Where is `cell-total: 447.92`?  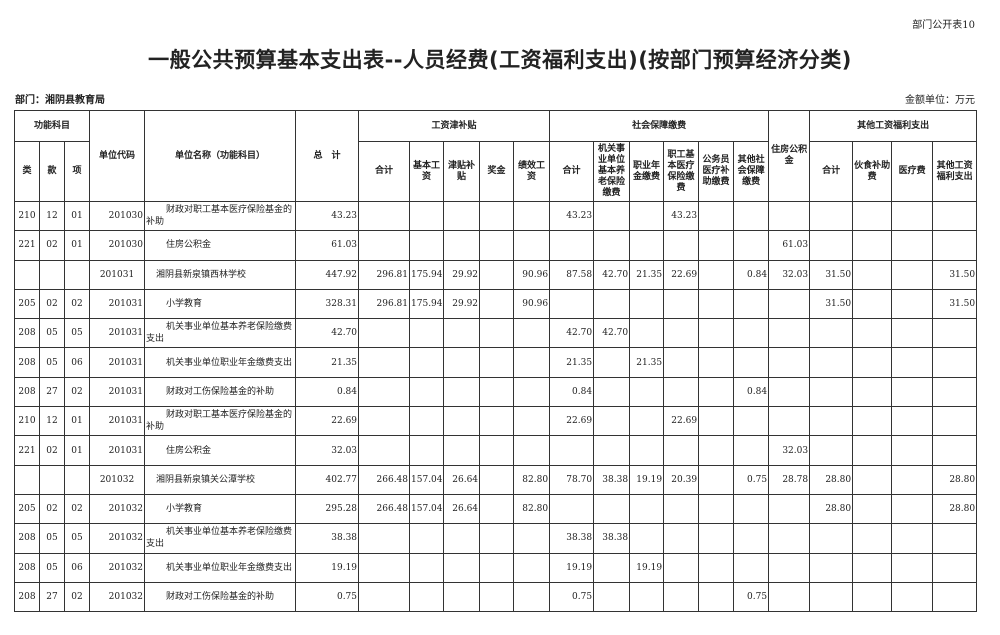 cell-total: 447.92 is located at coordinates (327, 274).